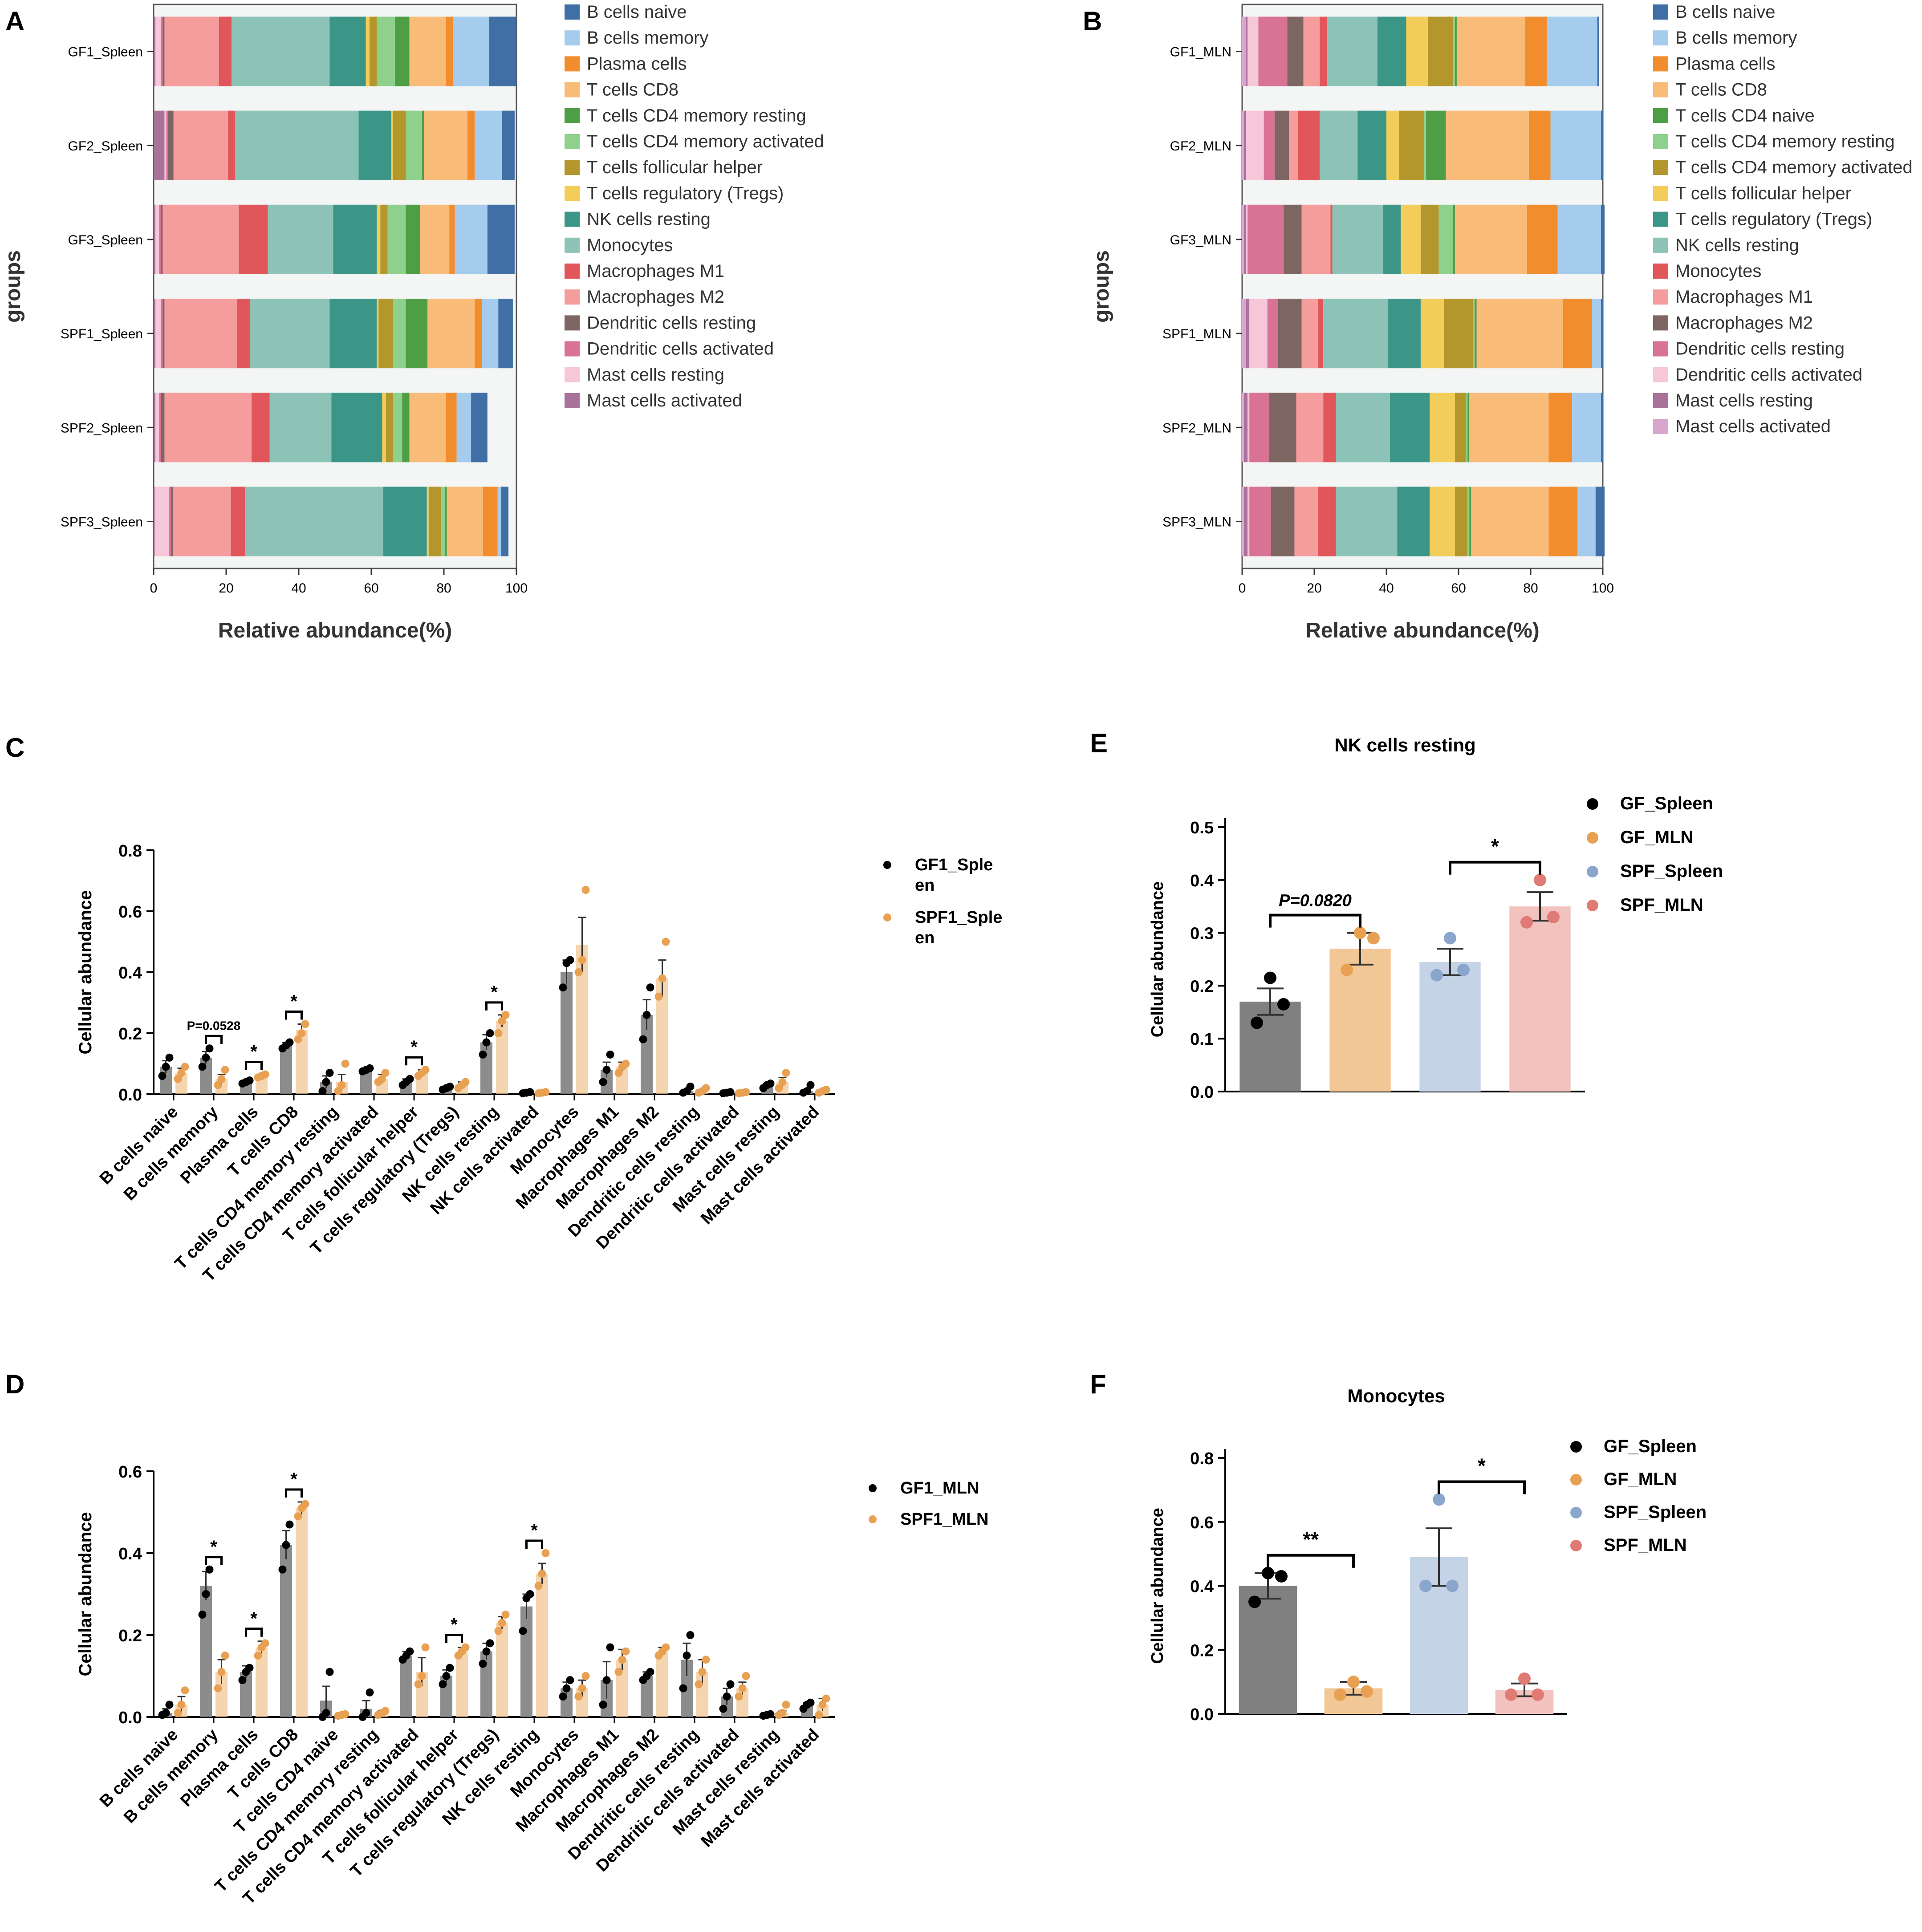 This screenshot has width=1922, height=1932. What do you see at coordinates (1671, 871) in the screenshot?
I see `legend-label-spf-spleen: SPF_Spleen` at bounding box center [1671, 871].